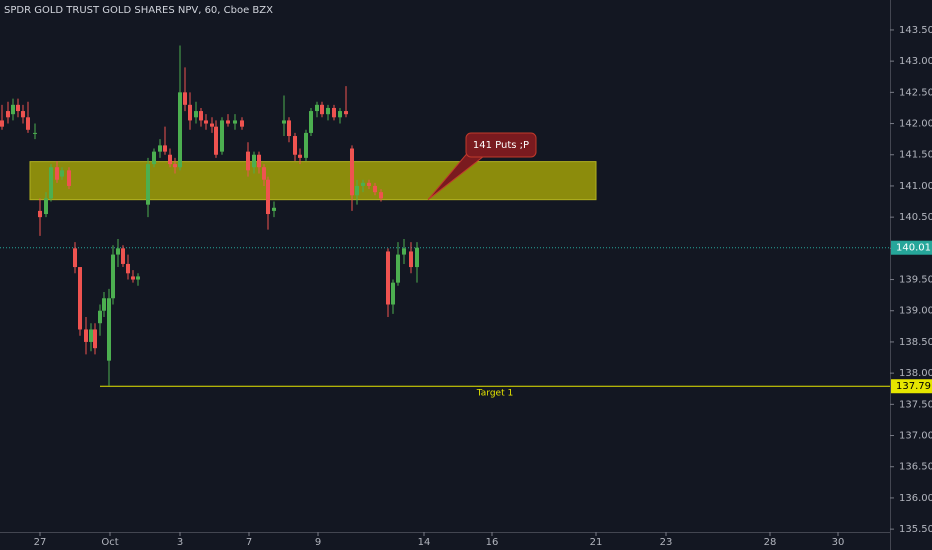  Describe the element at coordinates (596, 542) in the screenshot. I see `x-tick-label: 21` at that location.